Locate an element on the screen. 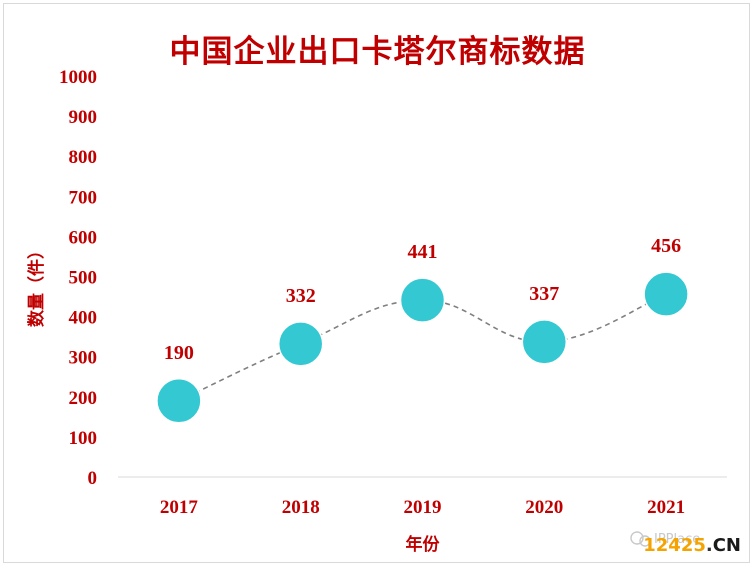 This screenshot has width=755, height=568. y-tick-label: 1000 is located at coordinates (78, 77).